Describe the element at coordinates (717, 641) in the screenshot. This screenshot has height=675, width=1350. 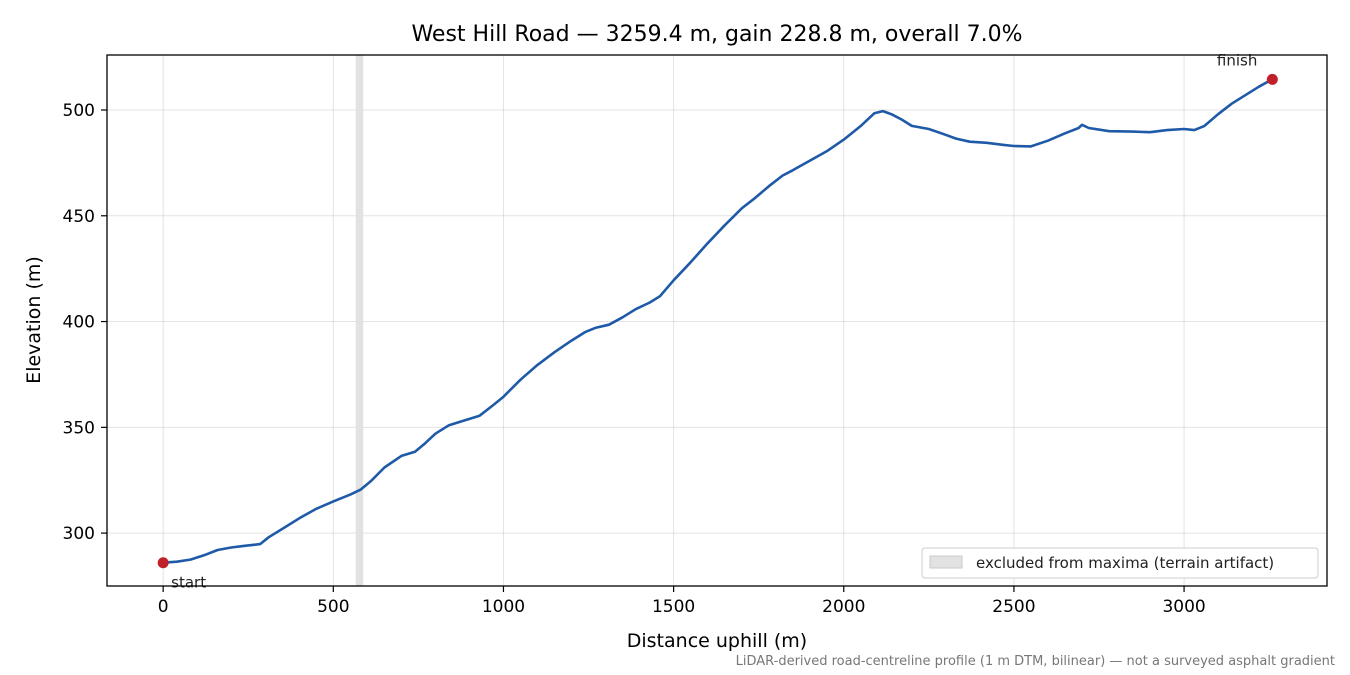
I see `x-axis-label: Distance uphill (m)` at that location.